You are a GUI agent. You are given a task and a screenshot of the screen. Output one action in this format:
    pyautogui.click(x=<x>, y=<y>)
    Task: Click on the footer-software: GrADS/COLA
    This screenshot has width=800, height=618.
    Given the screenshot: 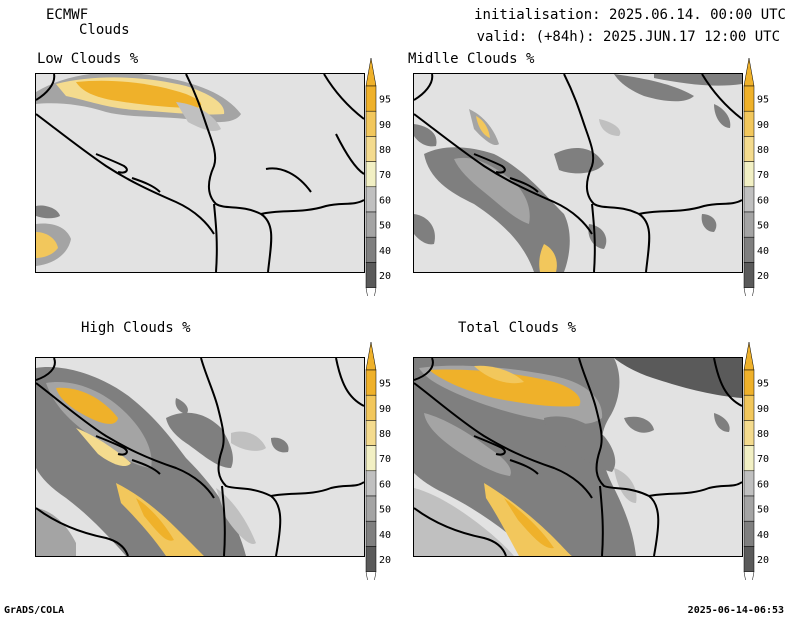 What is the action you would take?
    pyautogui.click(x=34, y=610)
    